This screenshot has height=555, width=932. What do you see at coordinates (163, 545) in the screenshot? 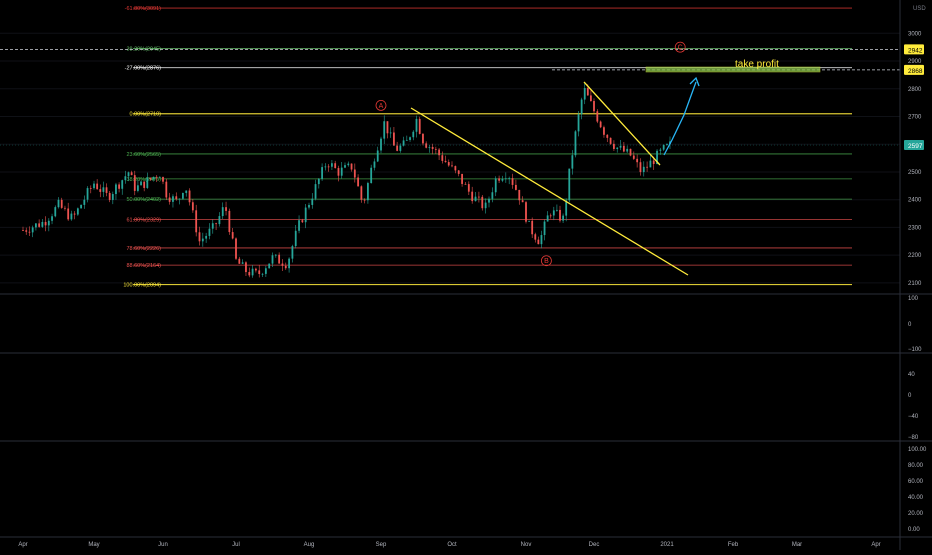
I see `x-tick-label: Jun` at bounding box center [163, 545].